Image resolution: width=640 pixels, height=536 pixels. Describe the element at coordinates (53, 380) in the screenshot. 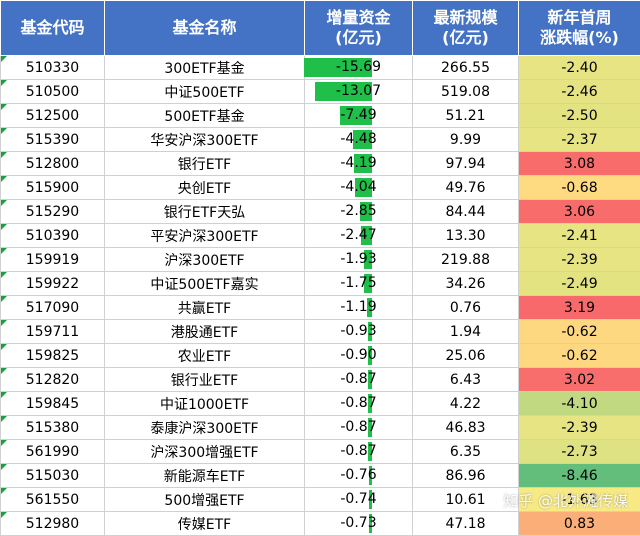

I see `cell-fund-code: 512820` at that location.